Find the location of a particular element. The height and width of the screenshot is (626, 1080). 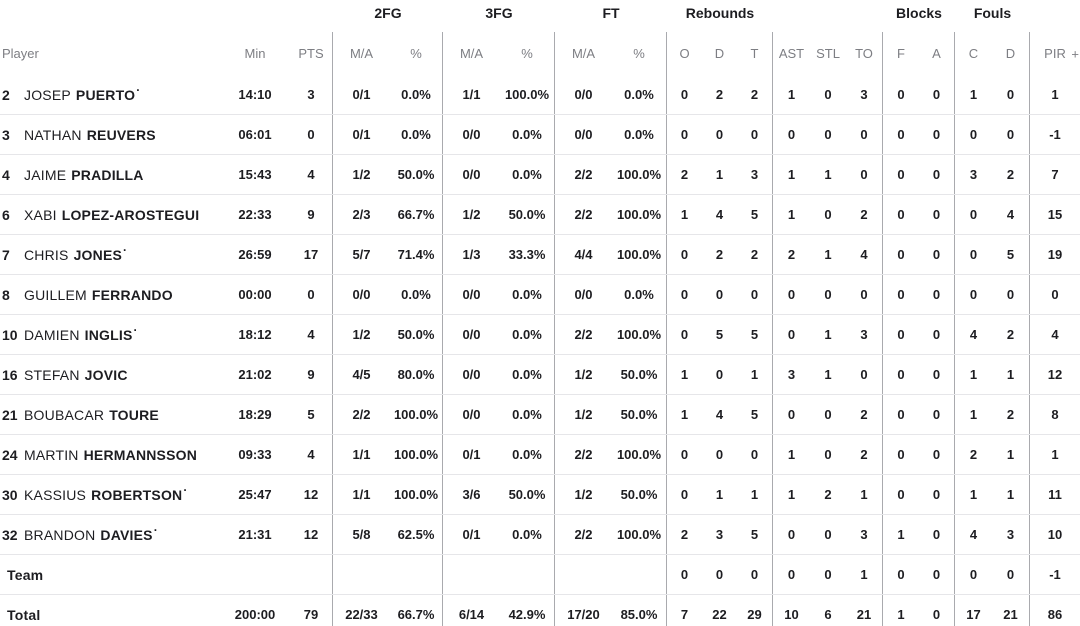

stat-min: 15:43 is located at coordinates (255, 174).